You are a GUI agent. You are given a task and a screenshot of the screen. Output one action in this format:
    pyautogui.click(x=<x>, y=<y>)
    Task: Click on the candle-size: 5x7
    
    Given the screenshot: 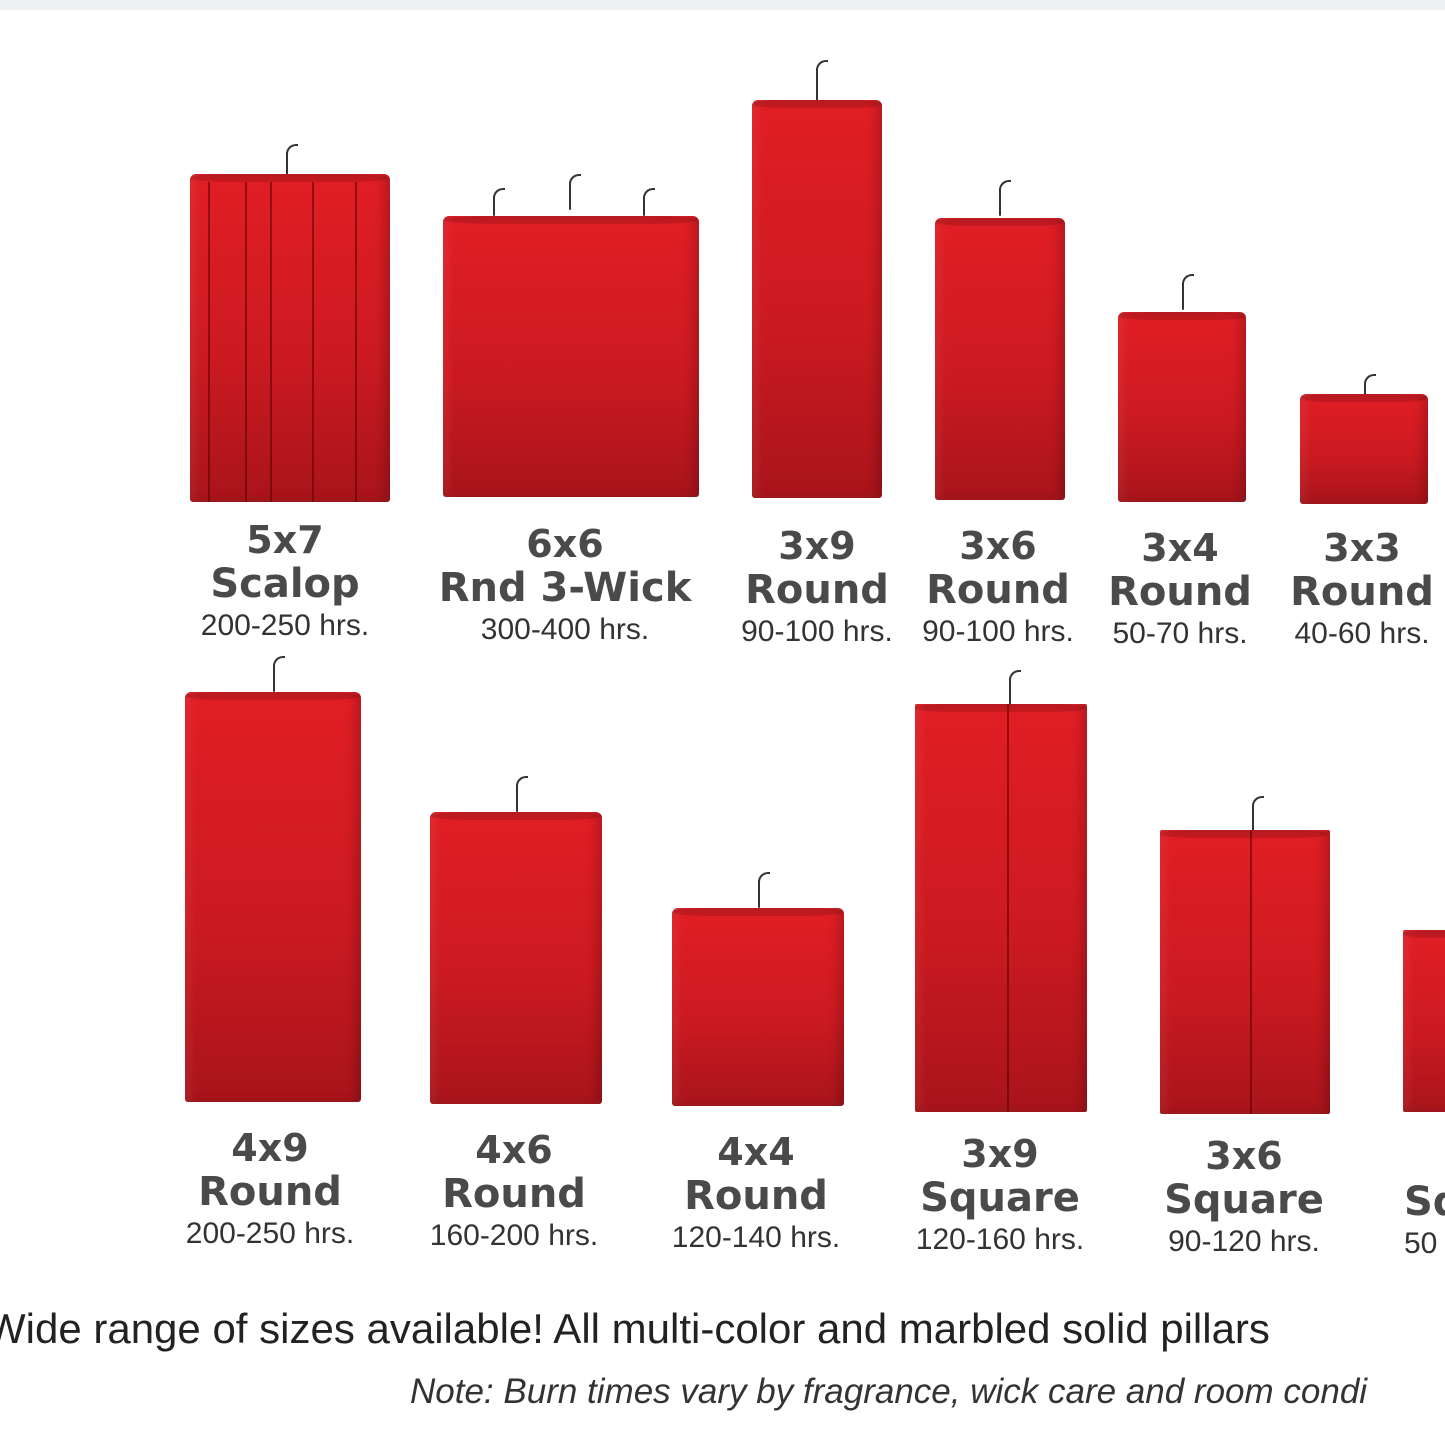 What is the action you would take?
    pyautogui.click(x=285, y=540)
    